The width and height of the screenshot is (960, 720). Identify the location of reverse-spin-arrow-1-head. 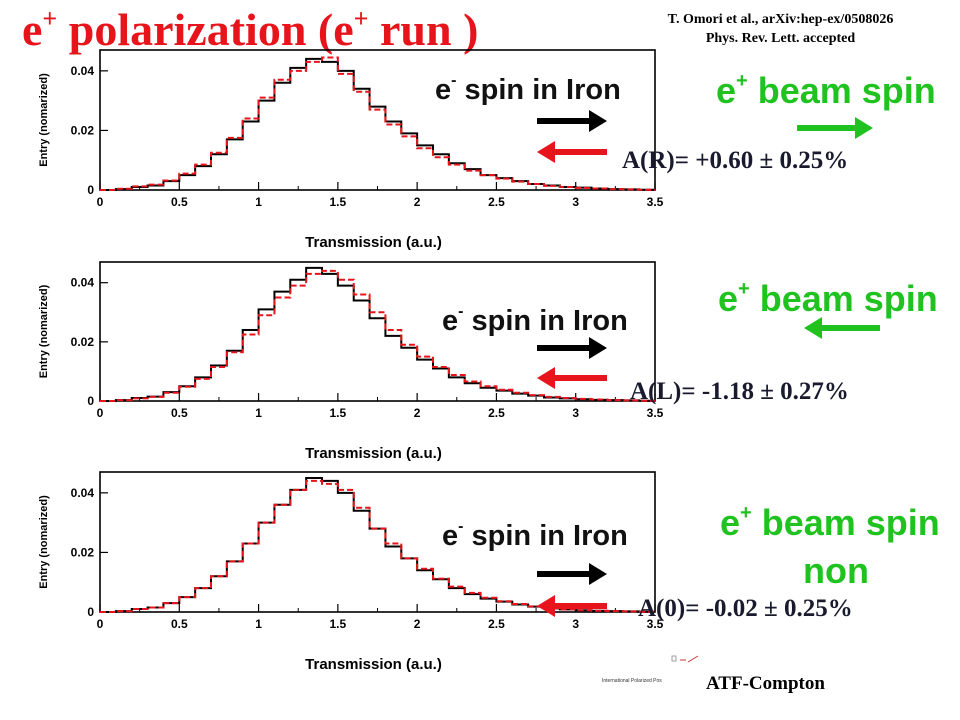
(546, 152).